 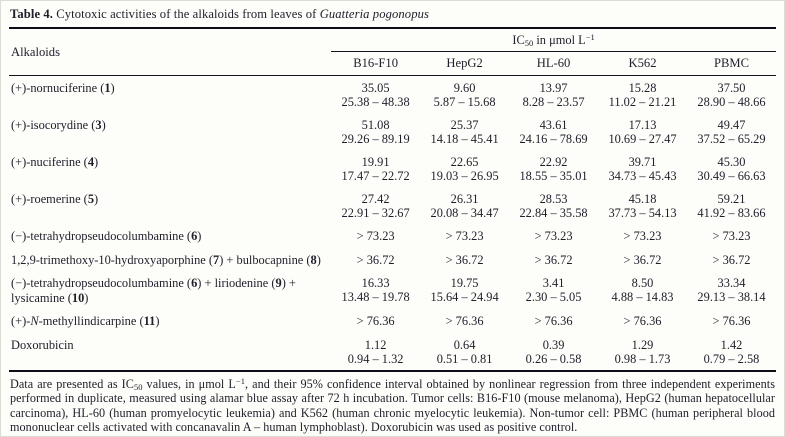 I want to click on confidence-interval: 24.16 – 78.69, so click(x=553, y=139).